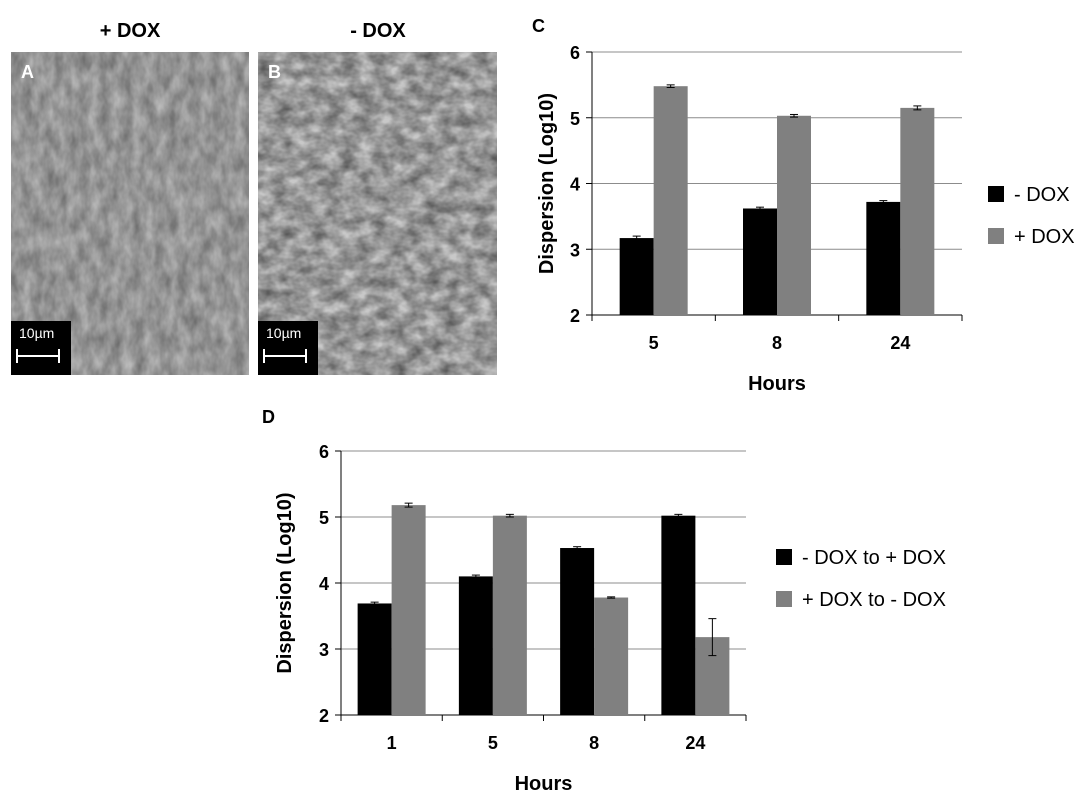 This screenshot has width=1090, height=800. What do you see at coordinates (575, 316) in the screenshot?
I see `chart-c-ytick-label: 2` at bounding box center [575, 316].